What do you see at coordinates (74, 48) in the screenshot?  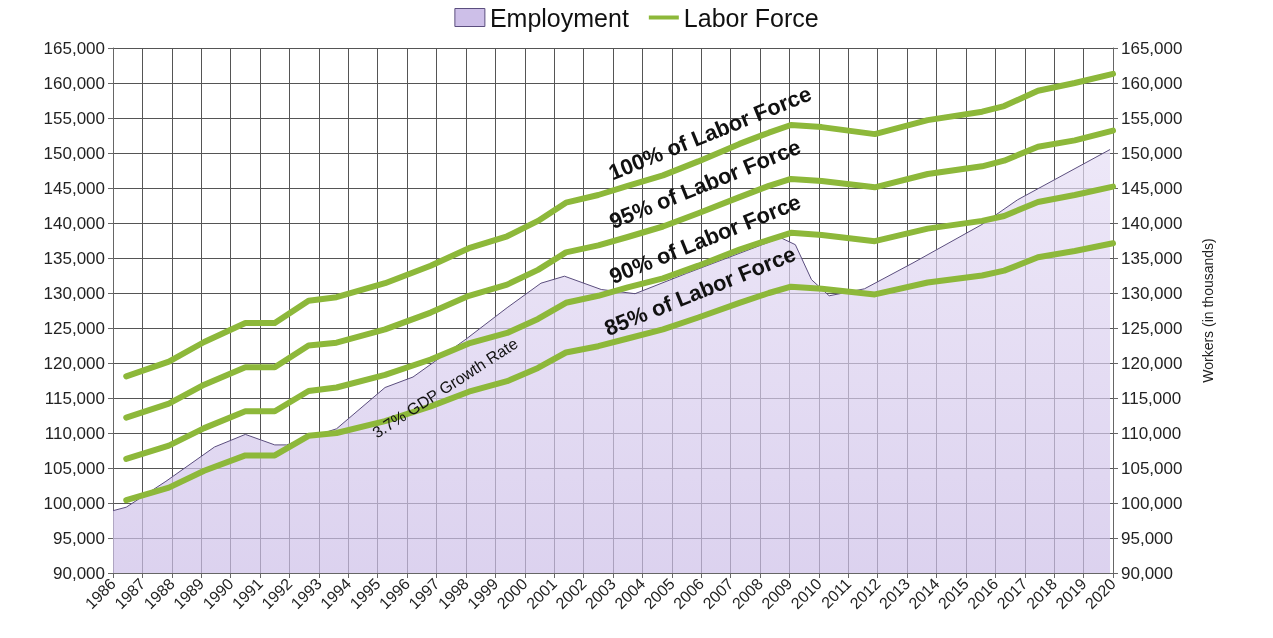 I see `y-tick-label: 165,000` at bounding box center [74, 48].